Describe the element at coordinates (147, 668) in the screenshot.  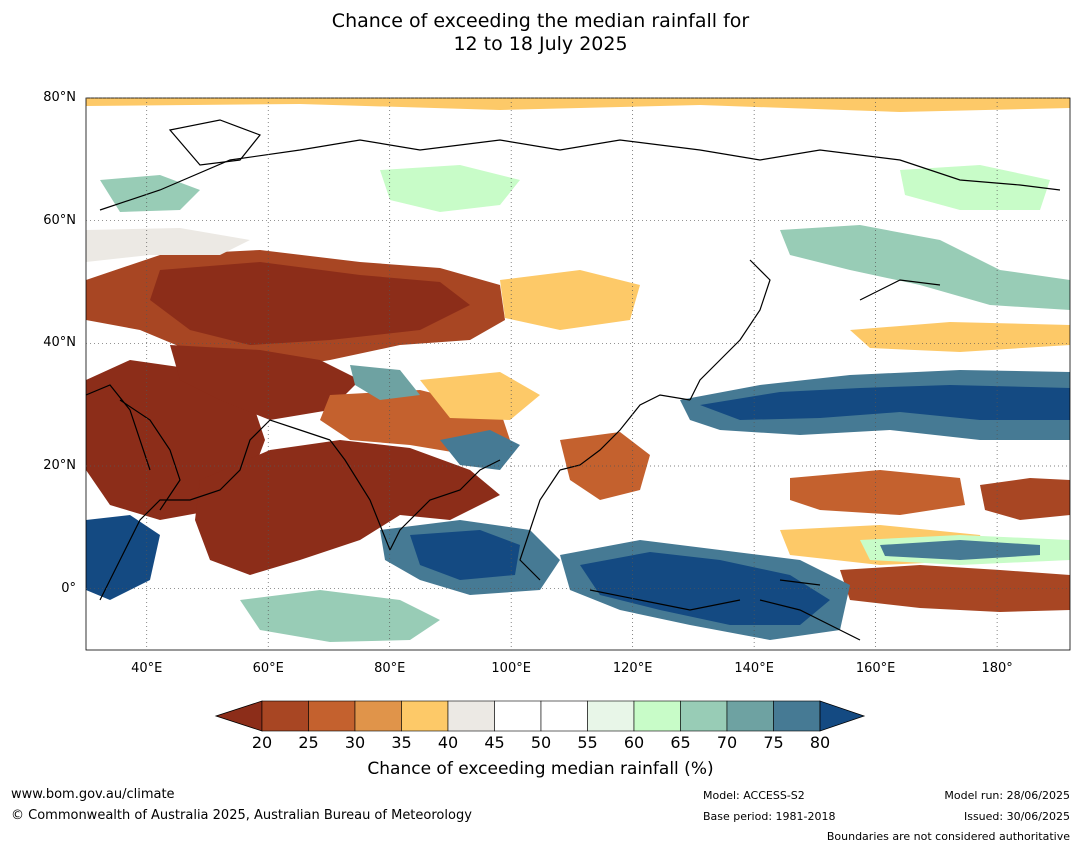
I see `longitude-label: 40°E` at that location.